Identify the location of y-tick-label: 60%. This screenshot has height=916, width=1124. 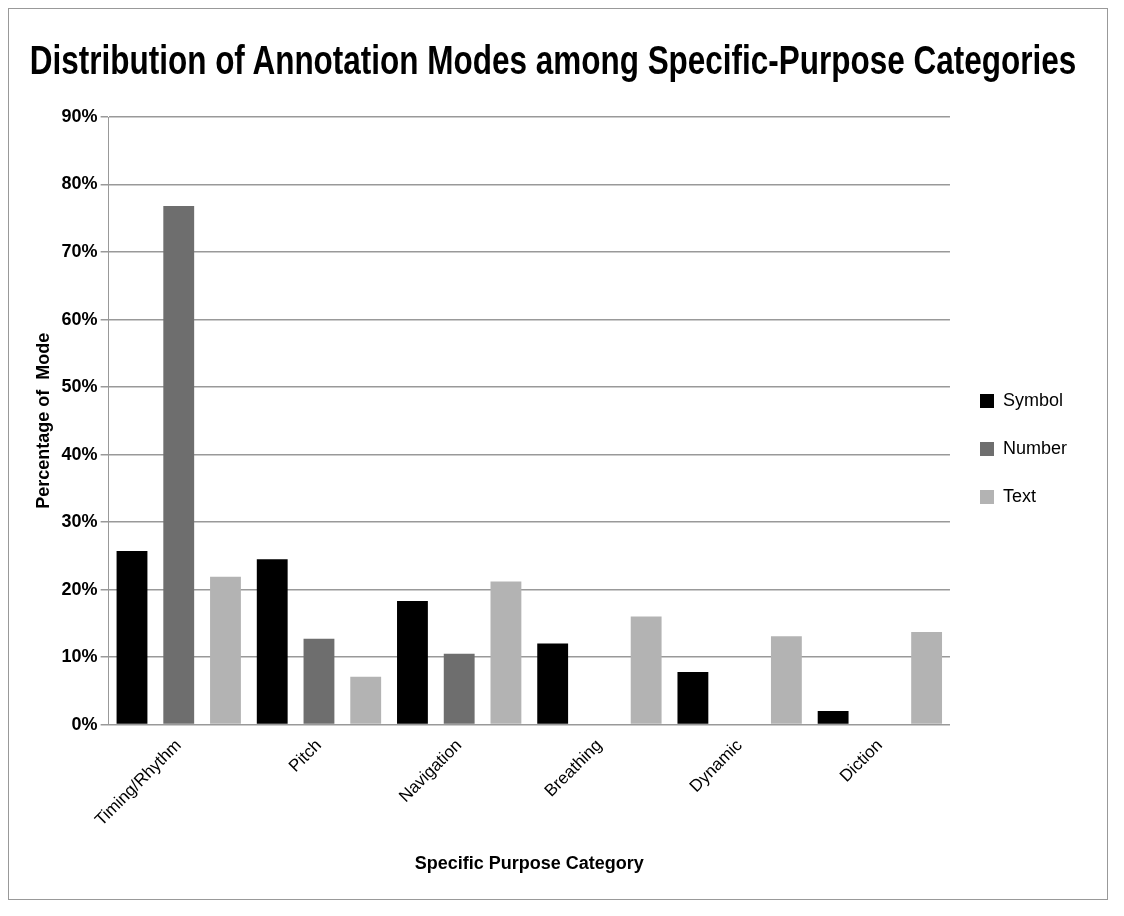
(79, 318).